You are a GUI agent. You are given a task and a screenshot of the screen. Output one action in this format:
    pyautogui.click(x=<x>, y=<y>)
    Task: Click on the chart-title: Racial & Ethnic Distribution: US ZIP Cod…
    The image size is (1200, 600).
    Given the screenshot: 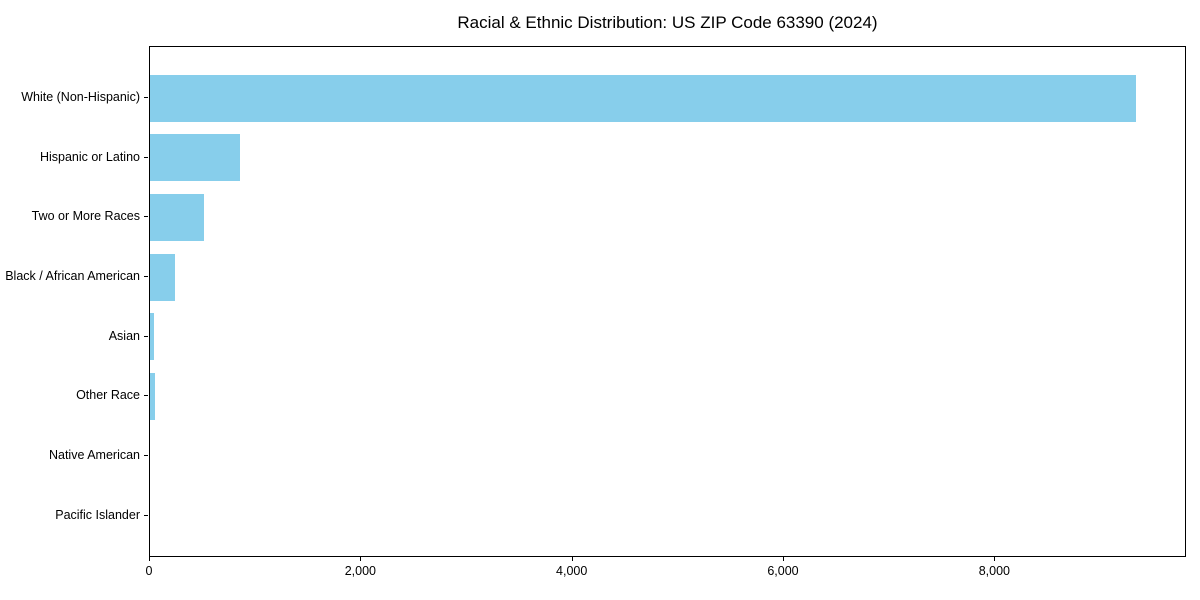 What is the action you would take?
    pyautogui.click(x=667, y=22)
    